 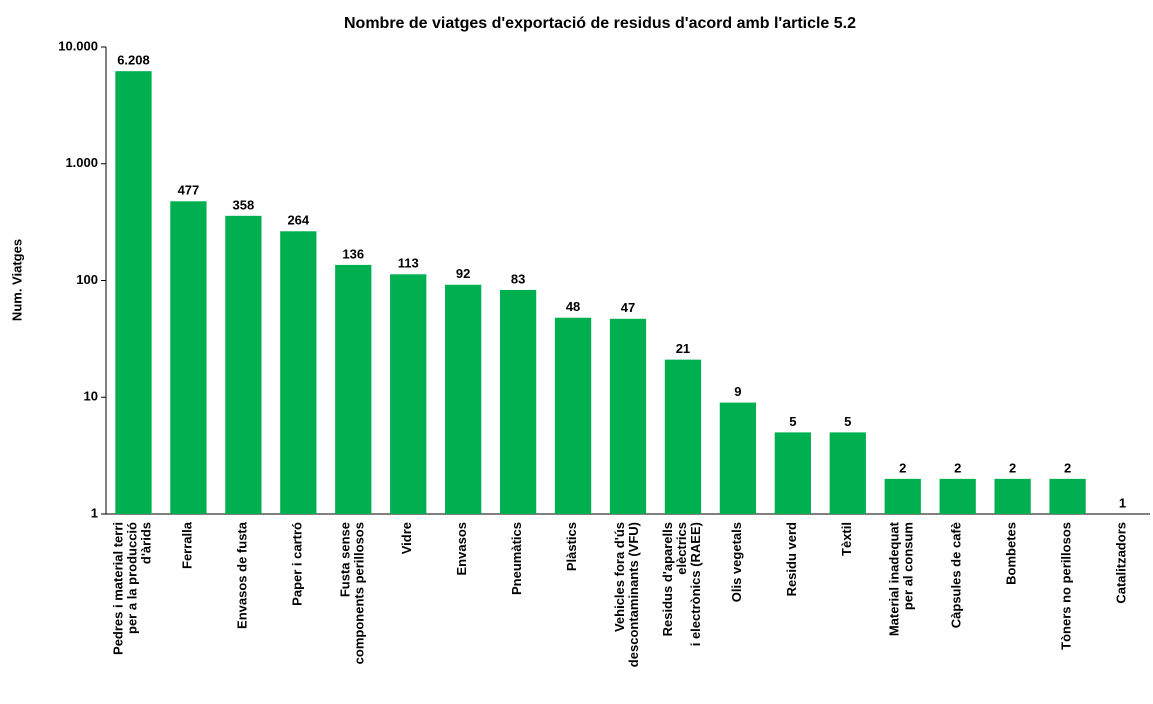 I want to click on x-tick-label-line: Plàstics, so click(x=571, y=546).